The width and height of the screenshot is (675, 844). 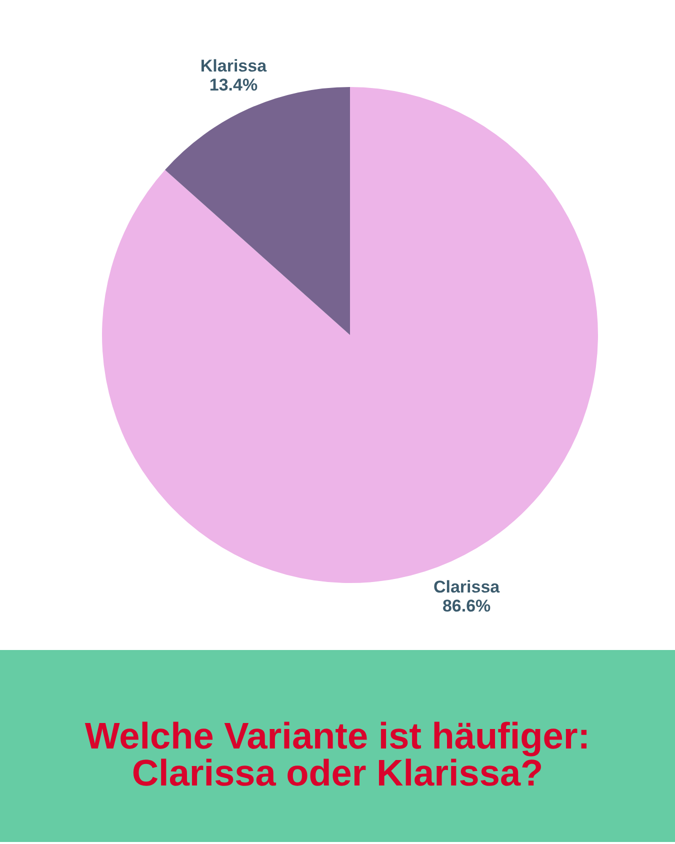 I want to click on data-label: 13.4%, so click(x=233, y=85).